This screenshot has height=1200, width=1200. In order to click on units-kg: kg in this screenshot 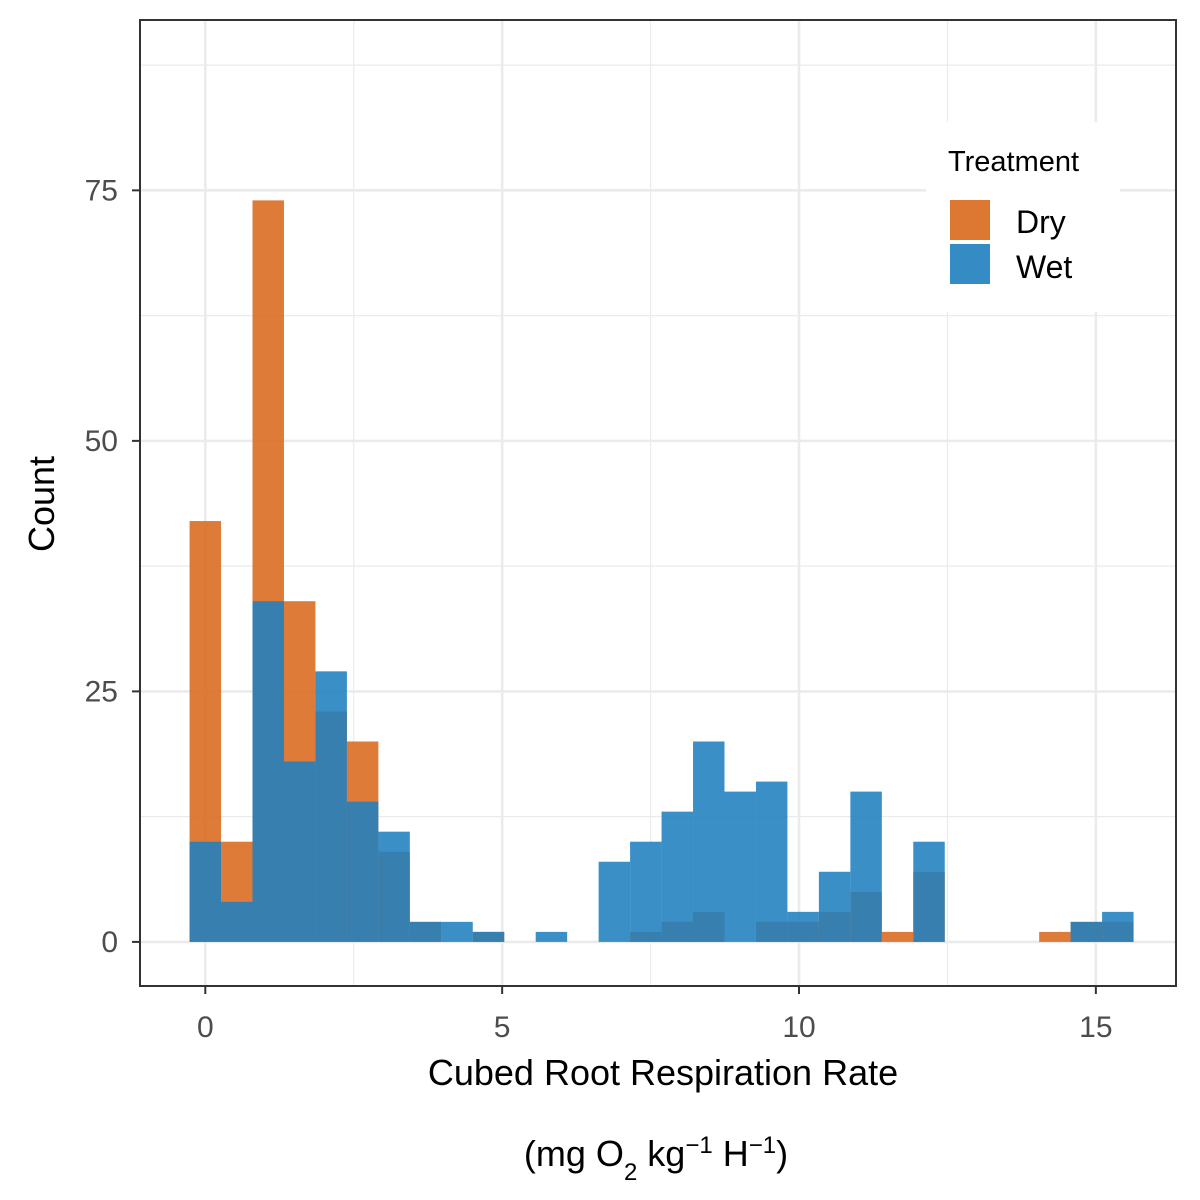, I will do `click(661, 1153)`.